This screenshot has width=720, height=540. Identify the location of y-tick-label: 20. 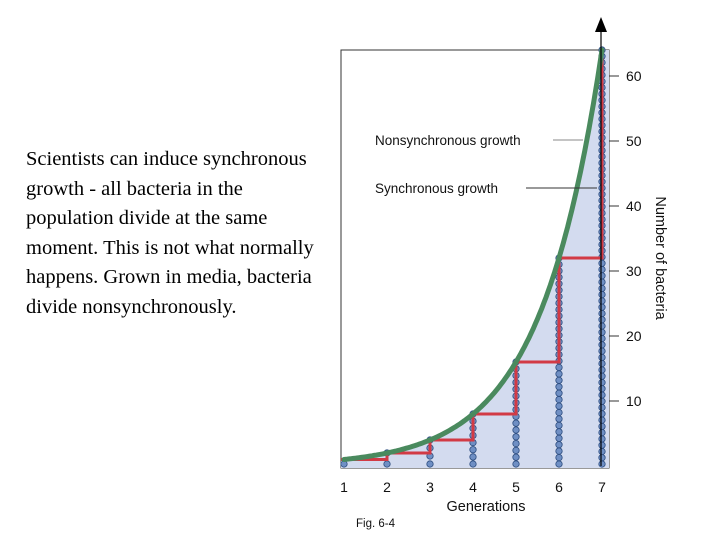
(634, 336).